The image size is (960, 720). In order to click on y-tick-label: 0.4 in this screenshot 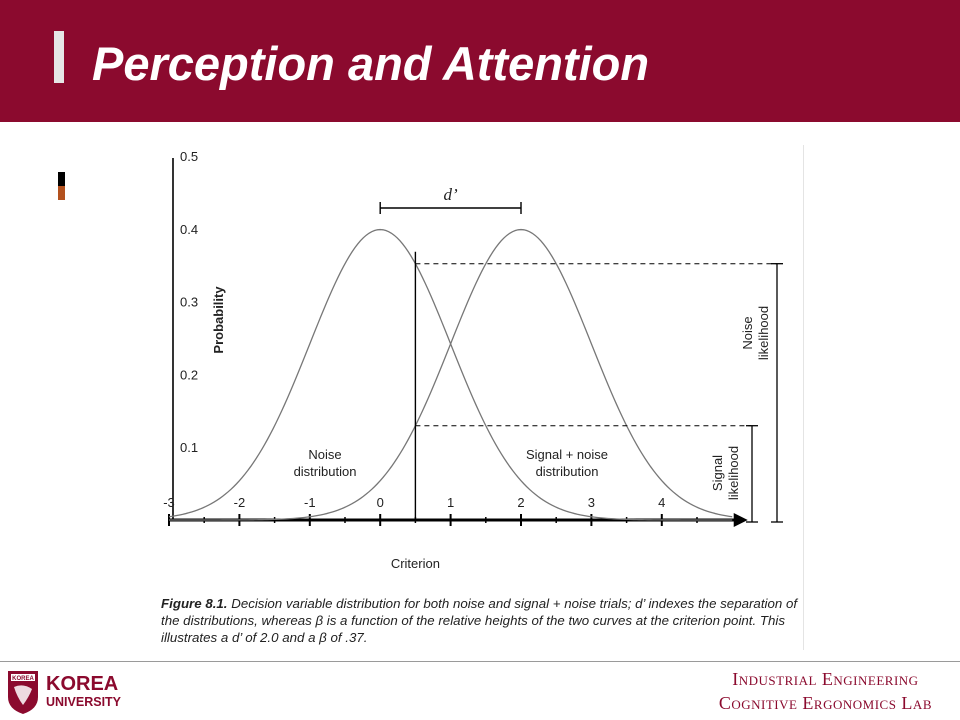, I will do `click(189, 229)`.